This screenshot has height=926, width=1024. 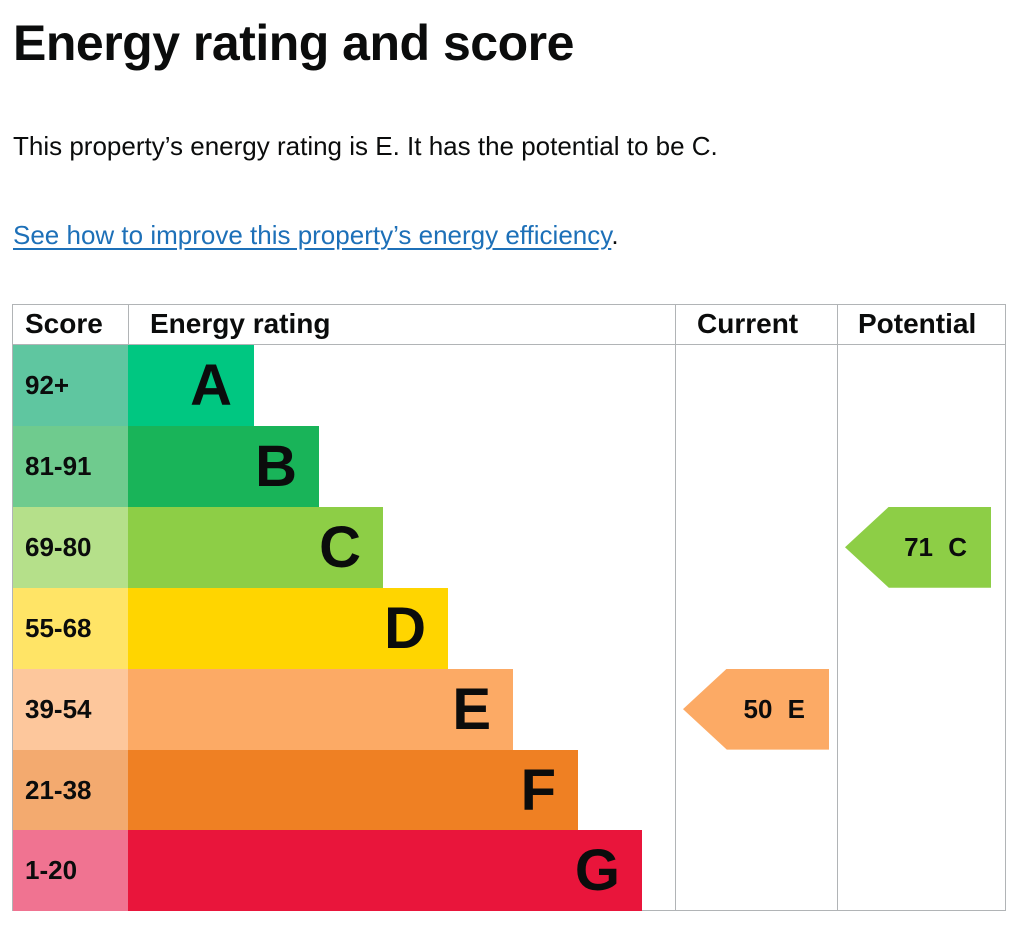 I want to click on score-cell-e: 39-54, so click(x=70, y=709).